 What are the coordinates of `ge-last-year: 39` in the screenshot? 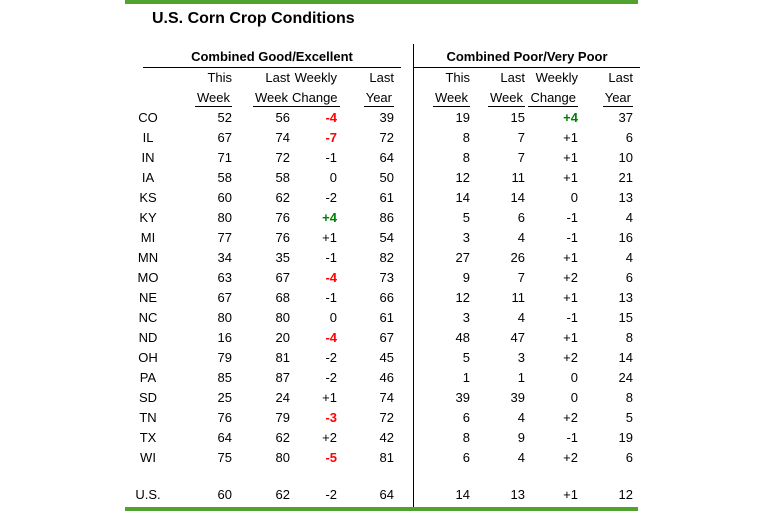 It's located at (386, 117).